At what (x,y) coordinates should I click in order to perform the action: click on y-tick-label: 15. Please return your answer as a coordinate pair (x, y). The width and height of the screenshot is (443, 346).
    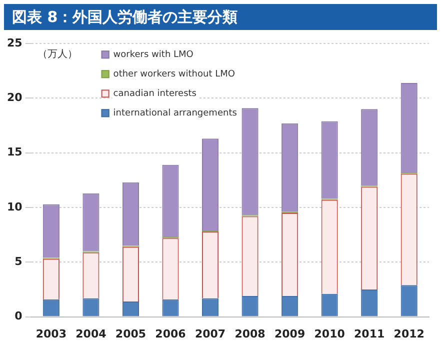
    Looking at the image, I should click on (14, 152).